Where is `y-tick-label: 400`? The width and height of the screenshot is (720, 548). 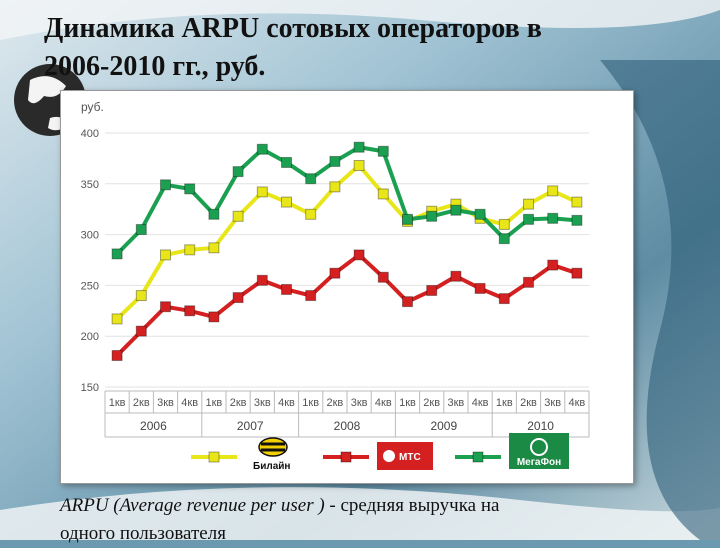 y-tick-label: 400 is located at coordinates (90, 134).